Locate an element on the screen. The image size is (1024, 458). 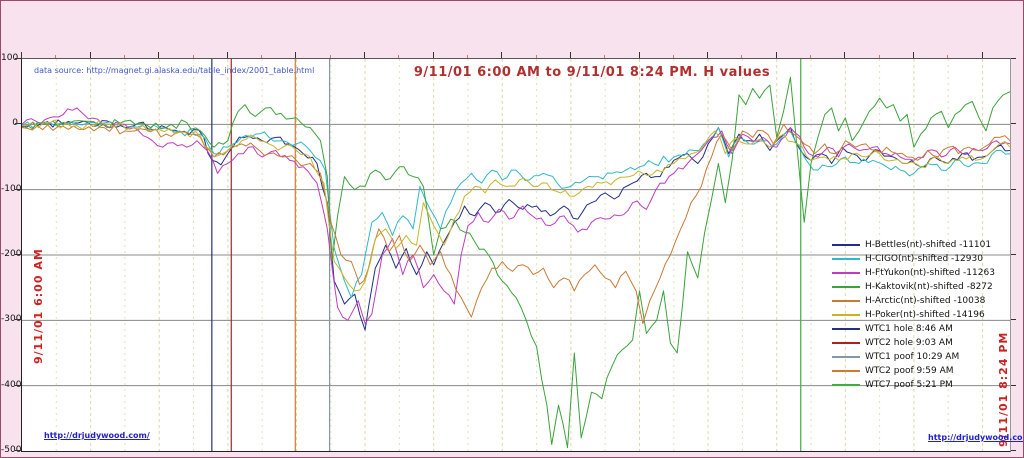
legend-label: H-Arctic(nt)-shifted -10038 is located at coordinates (925, 301).